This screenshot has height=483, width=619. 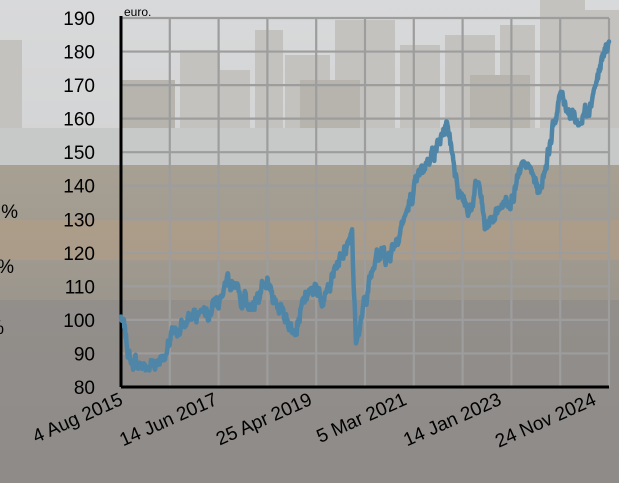 What do you see at coordinates (79, 120) in the screenshot?
I see `y-tick-label: 160` at bounding box center [79, 120].